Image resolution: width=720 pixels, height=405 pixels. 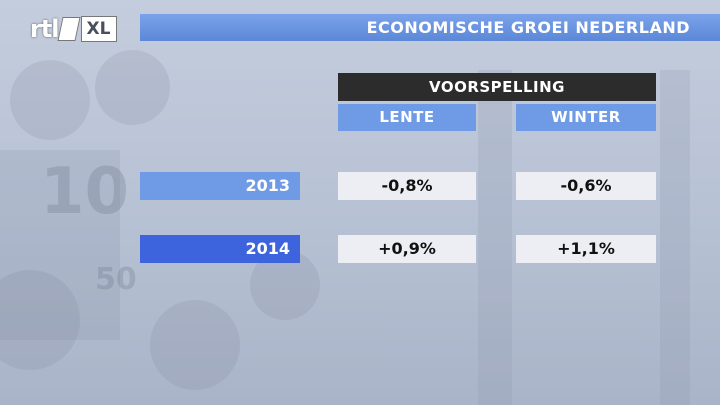 What do you see at coordinates (586, 249) in the screenshot?
I see `cell-2014-winter: +1,1%` at bounding box center [586, 249].